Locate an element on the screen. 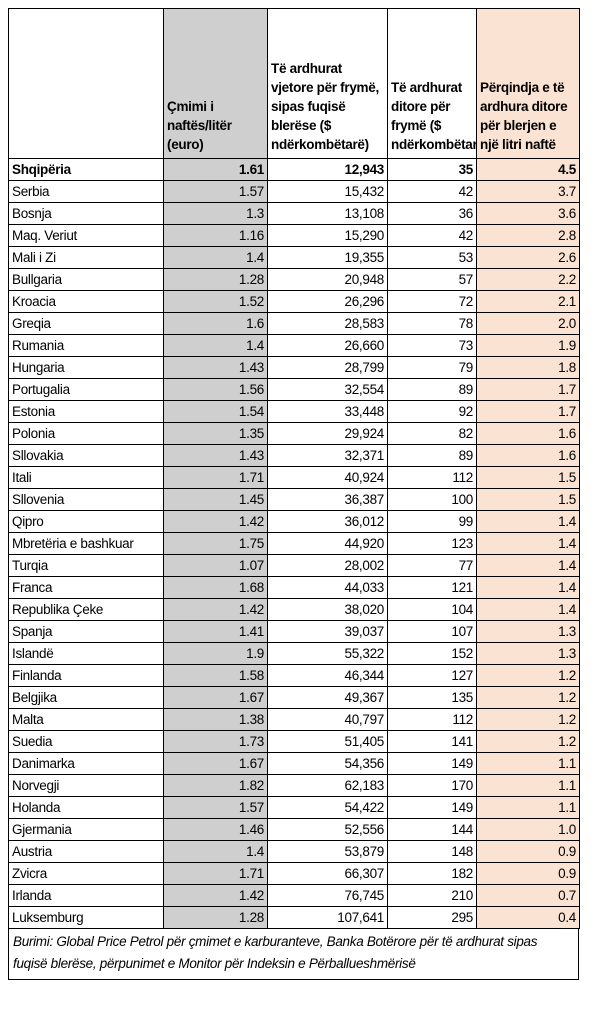  value-cell: 66,307 is located at coordinates (327, 873).